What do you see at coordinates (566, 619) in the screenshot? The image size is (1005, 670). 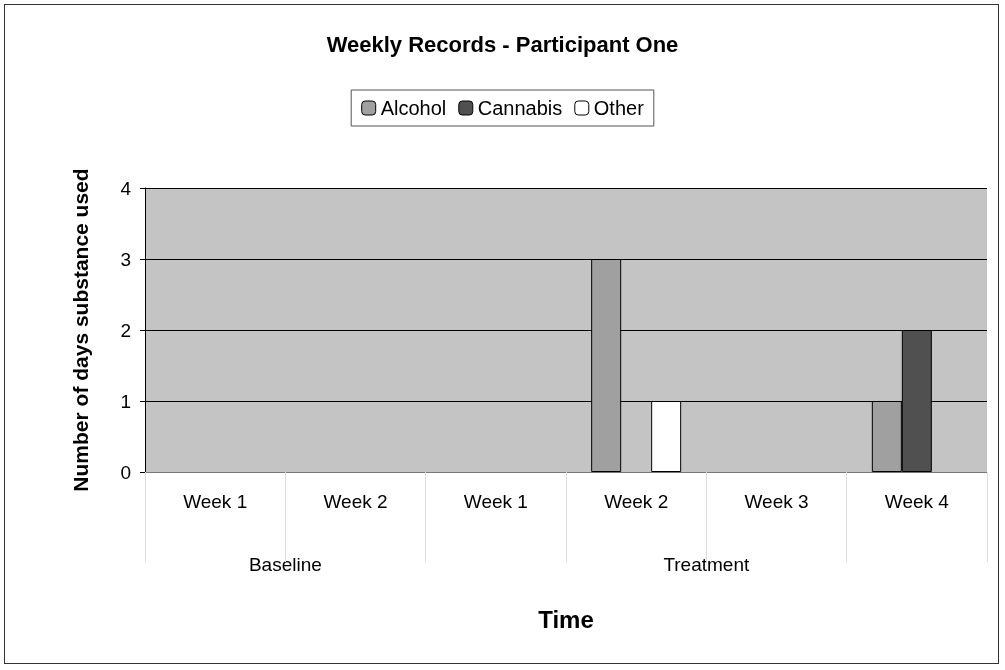 I see `x-axis-title: Time` at bounding box center [566, 619].